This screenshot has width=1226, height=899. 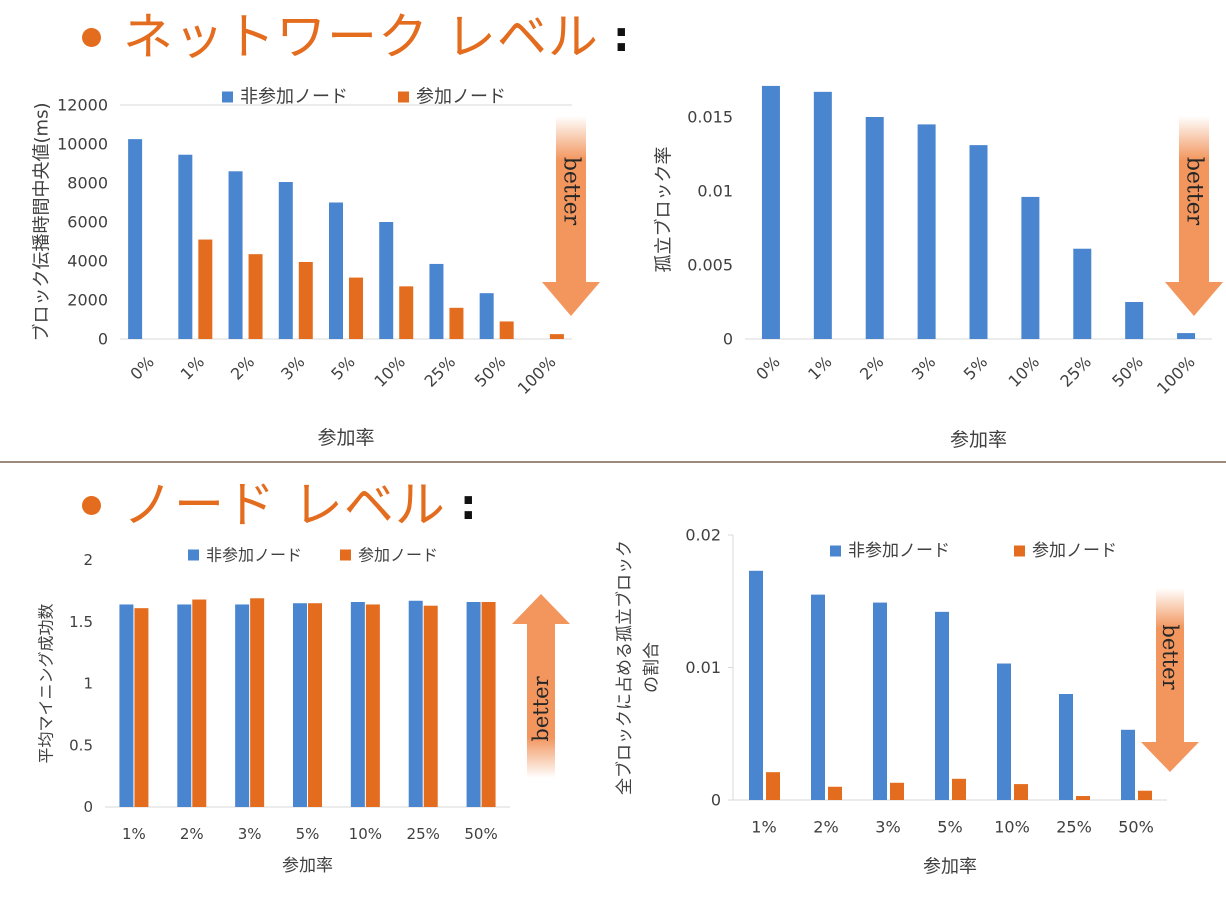 I want to click on y-tick-label: 0.015, so click(x=710, y=117).